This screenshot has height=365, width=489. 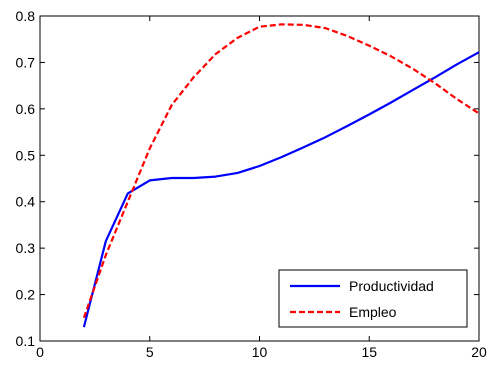 I want to click on y-tick-label: 0.2, so click(x=26, y=295).